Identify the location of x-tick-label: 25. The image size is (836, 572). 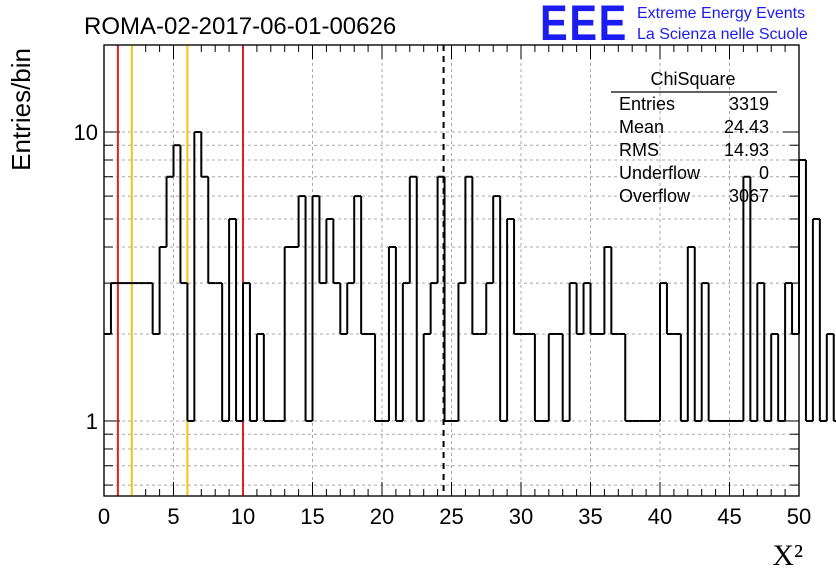
(451, 516).